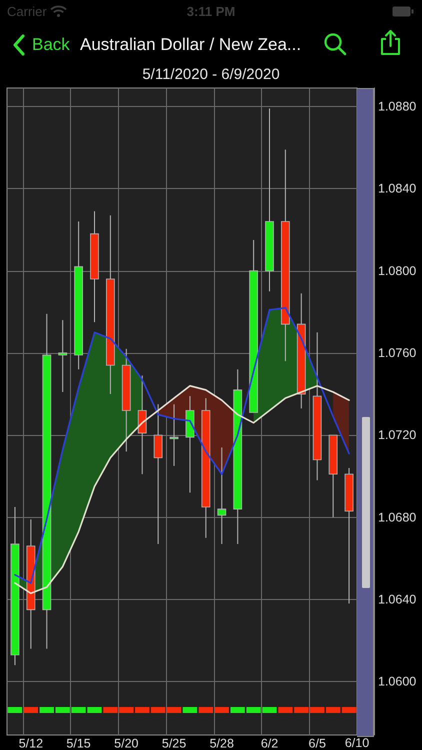 The width and height of the screenshot is (422, 750). I want to click on y-tick-label: 1.0640, so click(397, 599).